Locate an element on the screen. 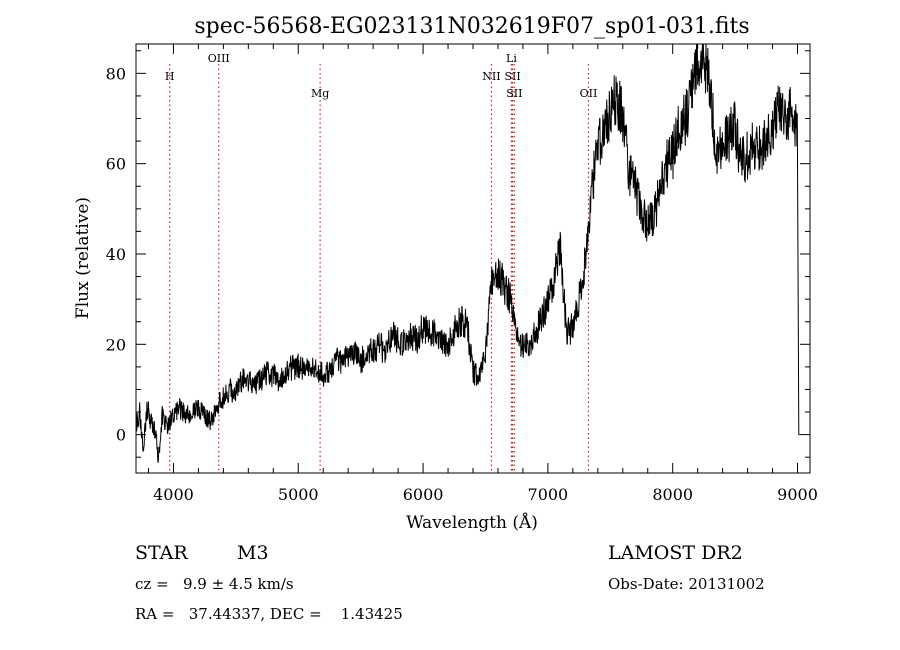 The image size is (900, 650). y-tick-label: 40 is located at coordinates (116, 254).